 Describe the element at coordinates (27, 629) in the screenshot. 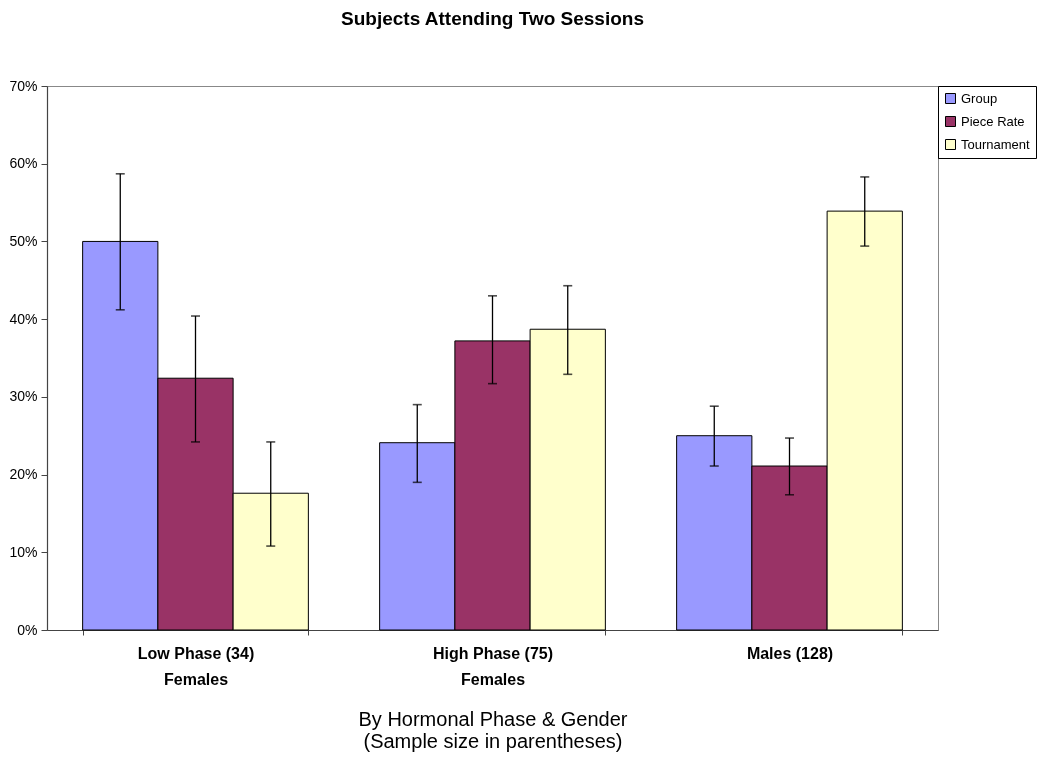

I see `y-tick-label: 0%` at that location.